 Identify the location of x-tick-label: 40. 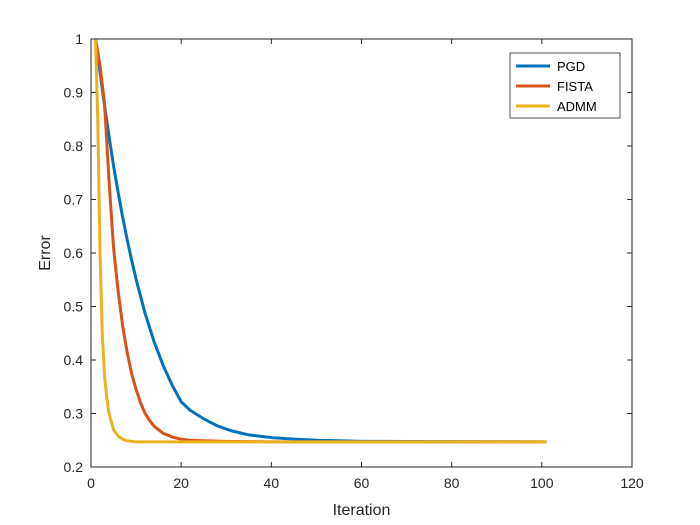
(272, 483).